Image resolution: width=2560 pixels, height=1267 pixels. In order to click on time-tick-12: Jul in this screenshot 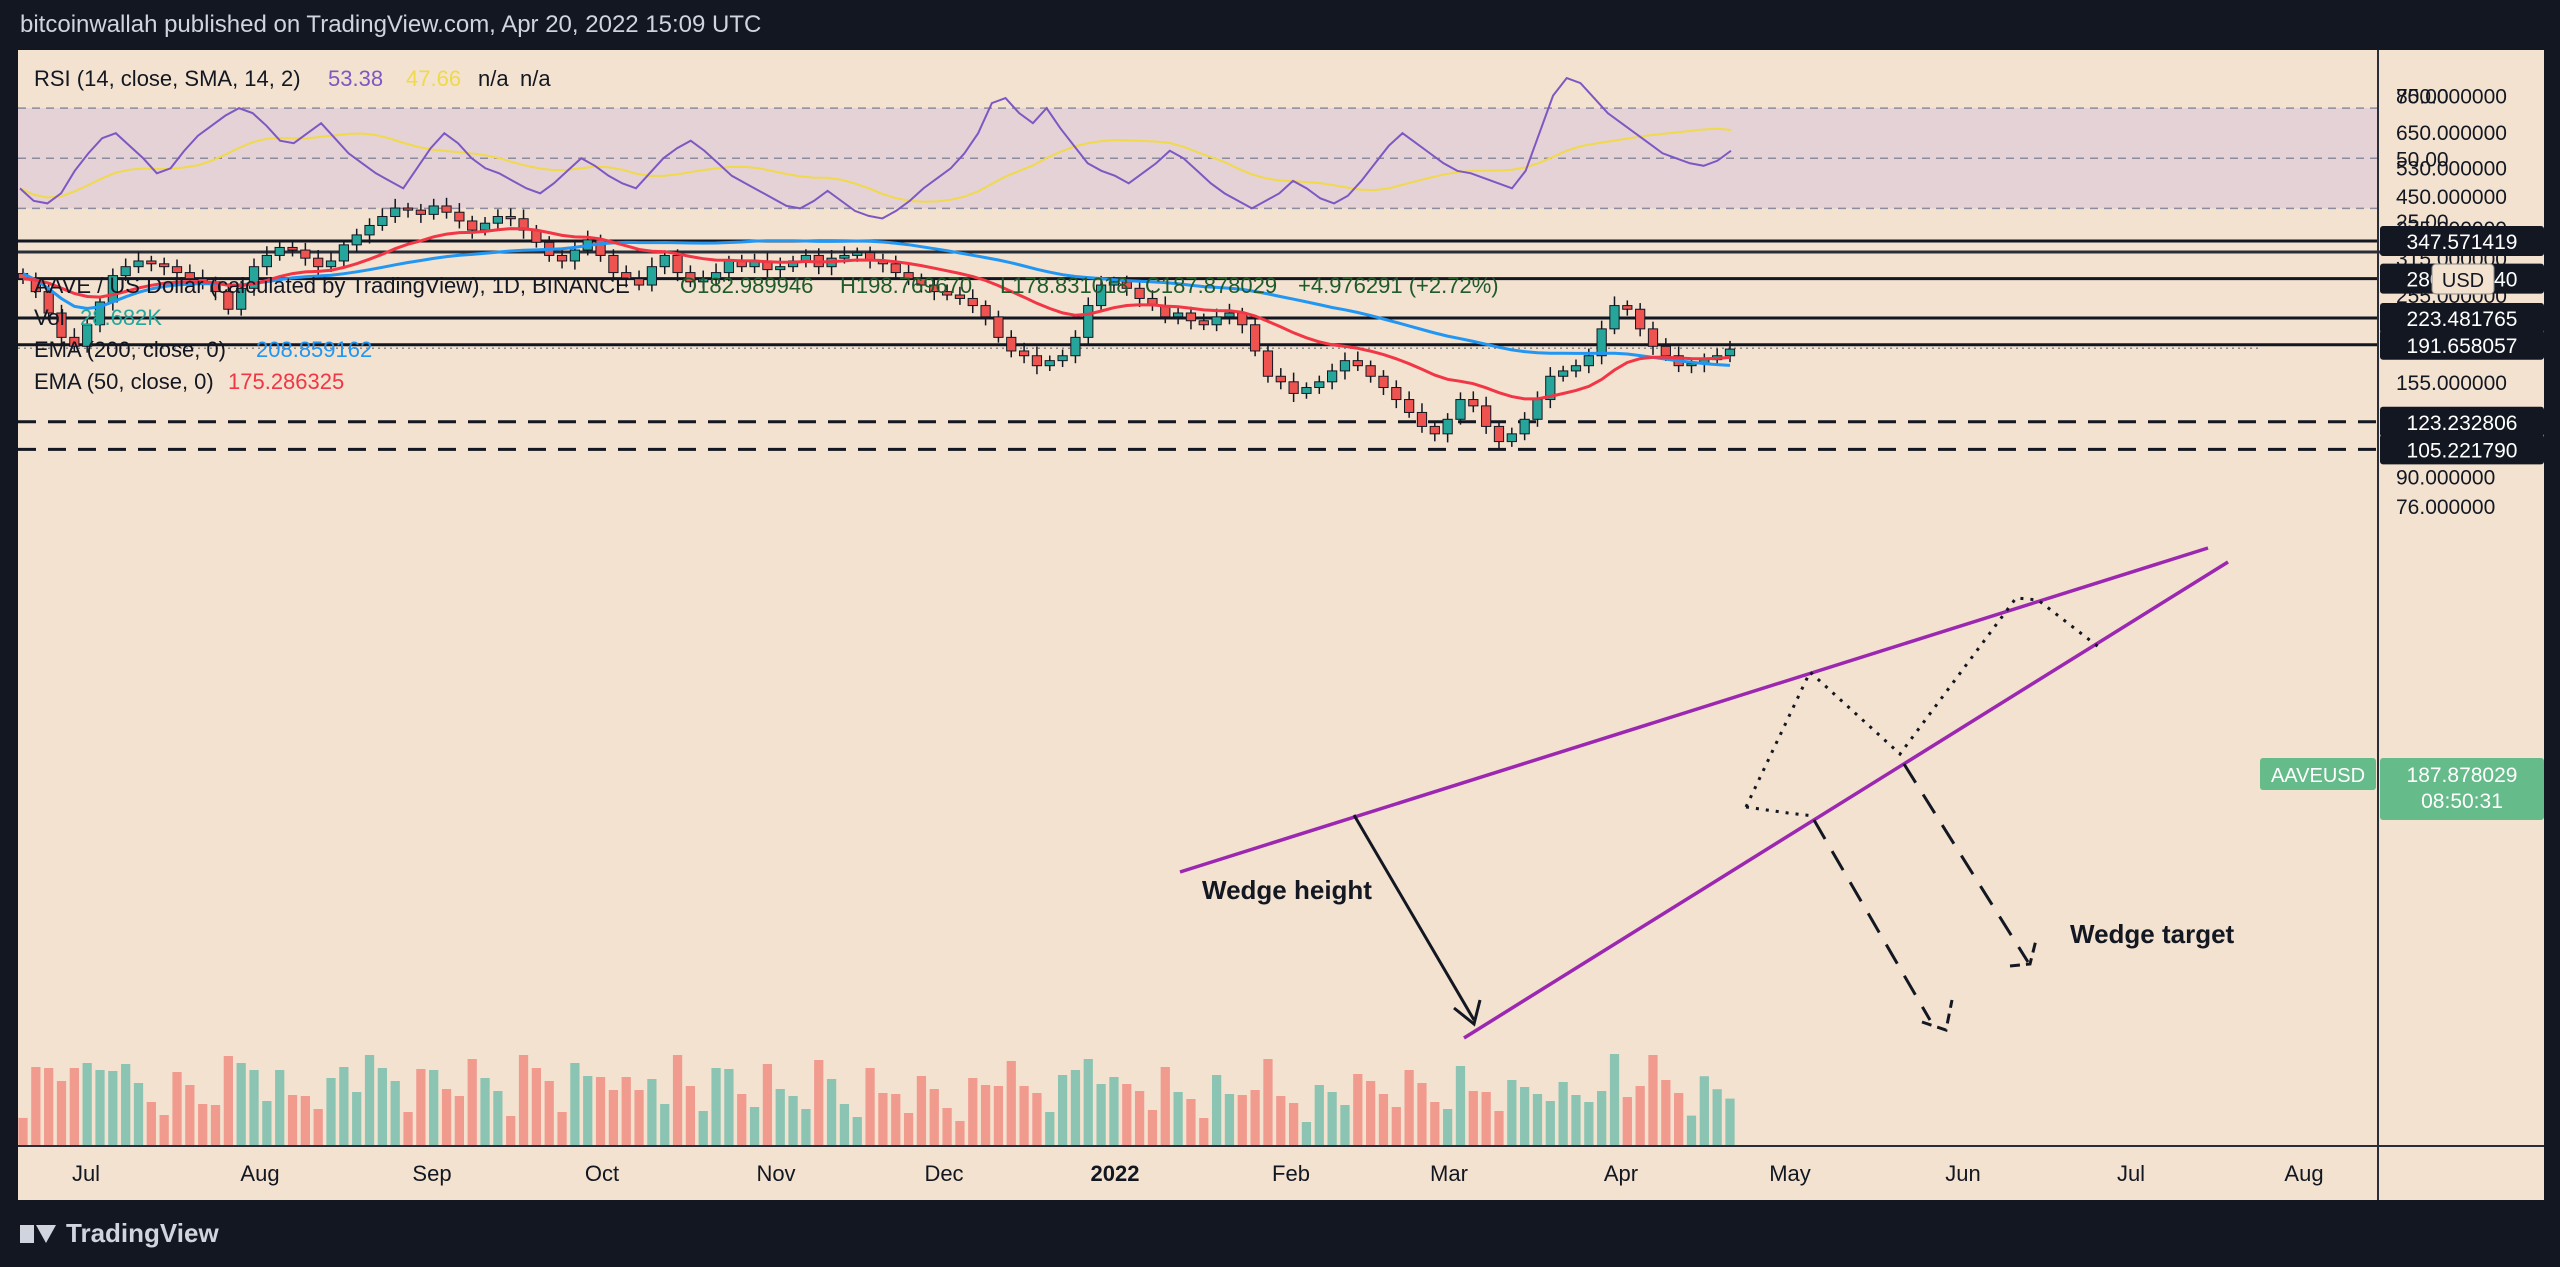, I will do `click(2131, 1173)`.